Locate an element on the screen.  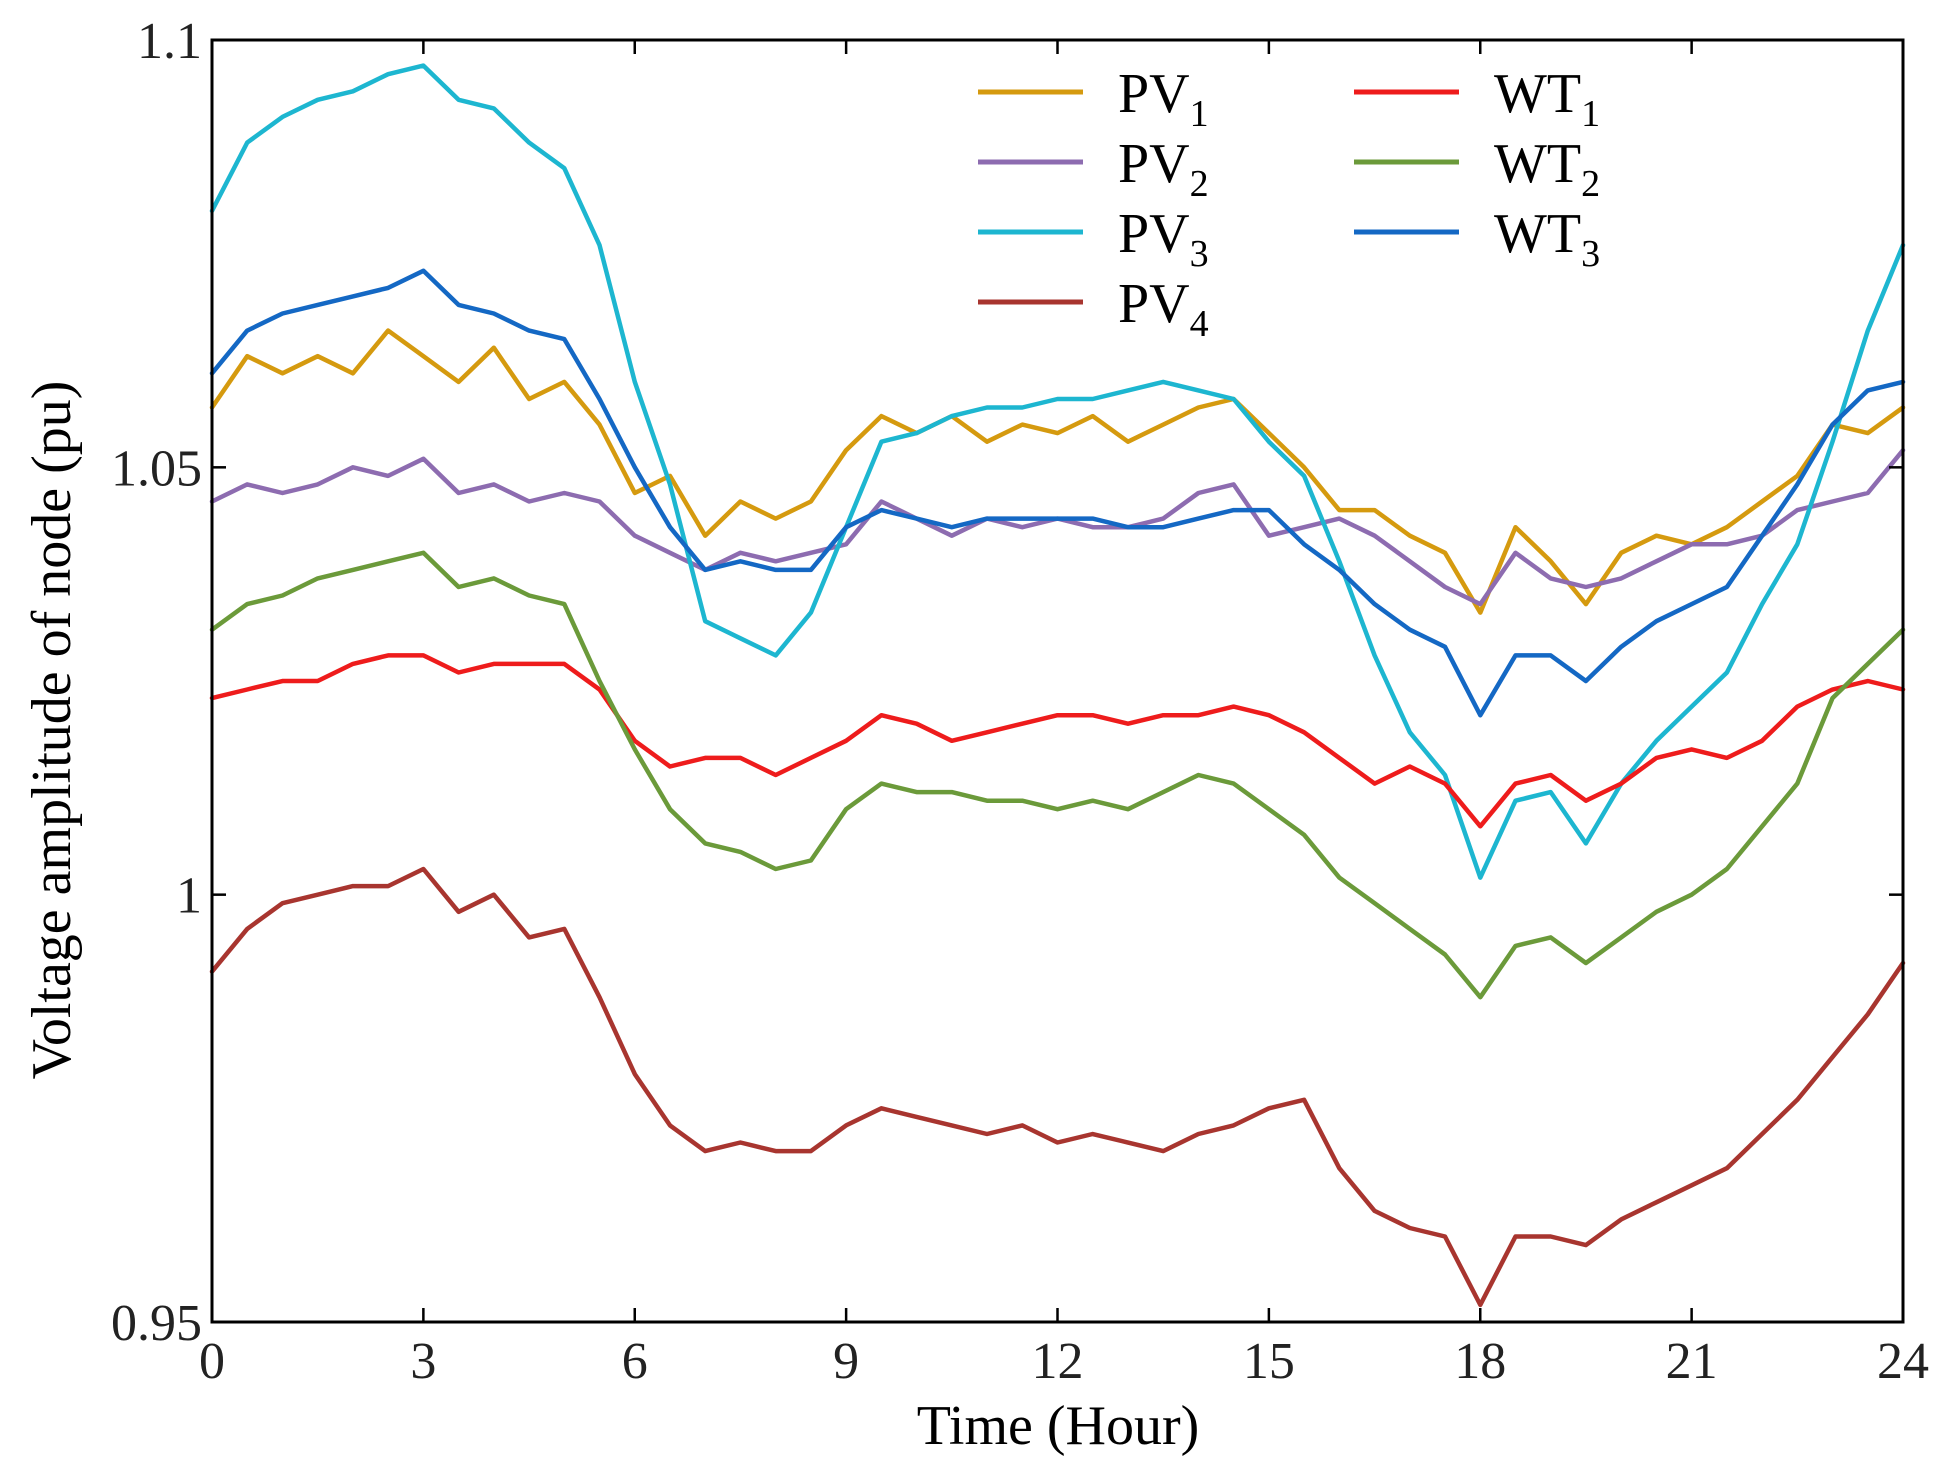
y-tick-label: 1.1 is located at coordinates (169, 41).